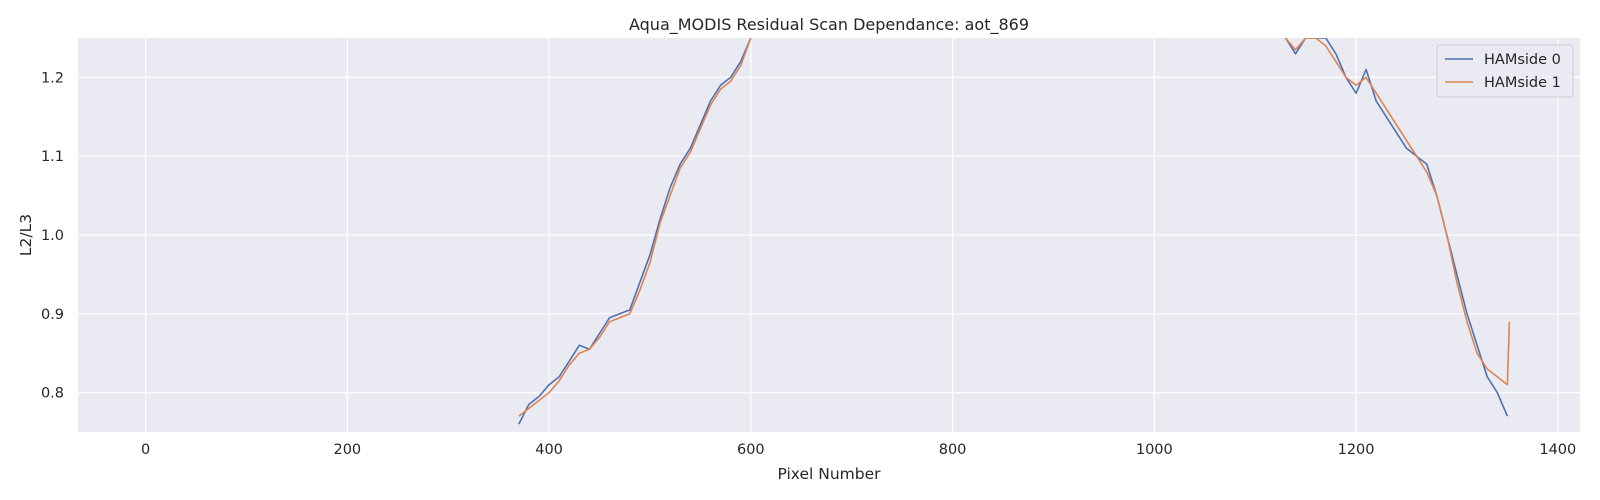  Describe the element at coordinates (751, 450) in the screenshot. I see `x-tick-label: 600` at that location.